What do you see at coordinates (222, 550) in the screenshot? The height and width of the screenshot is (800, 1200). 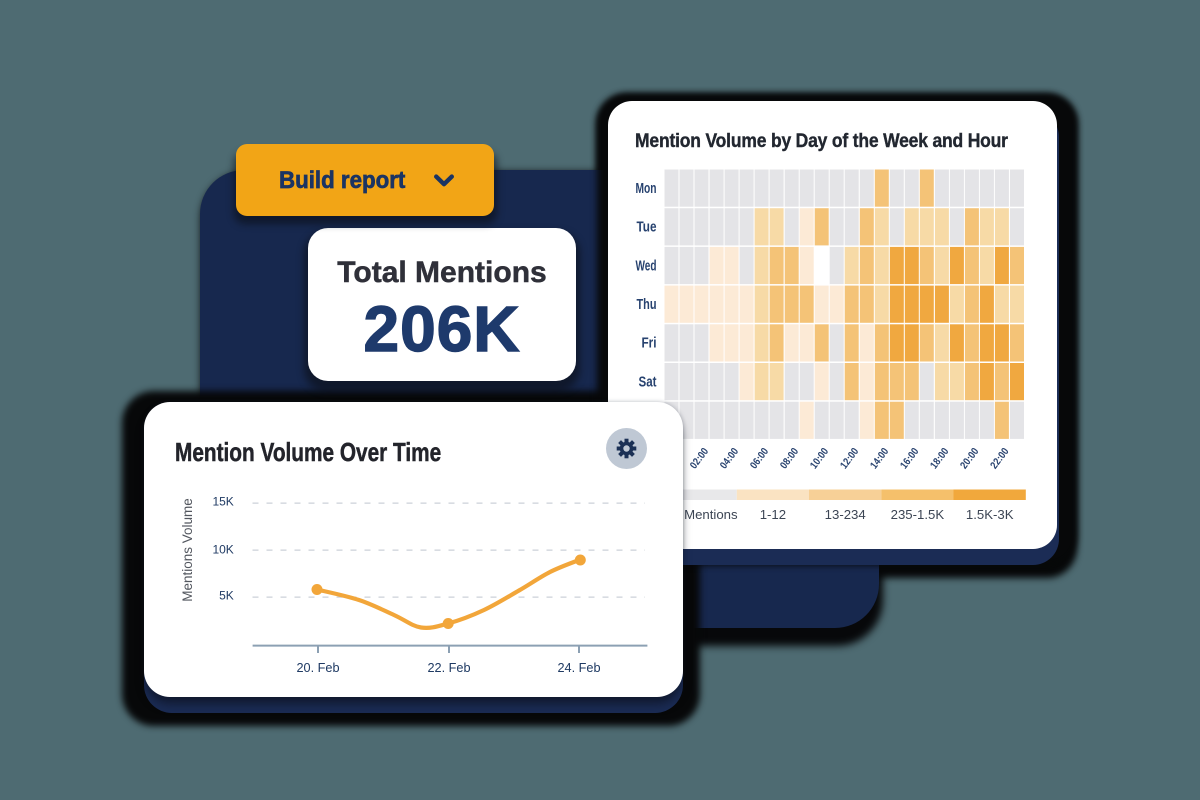 I see `svg-text: 10K` at bounding box center [222, 550].